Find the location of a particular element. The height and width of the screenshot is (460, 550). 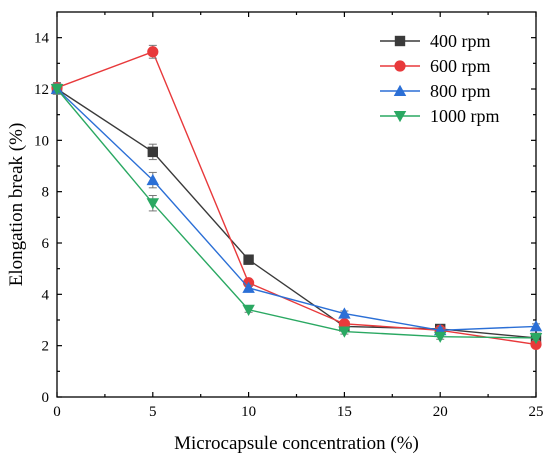

x-tick-label: 0 is located at coordinates (57, 412).